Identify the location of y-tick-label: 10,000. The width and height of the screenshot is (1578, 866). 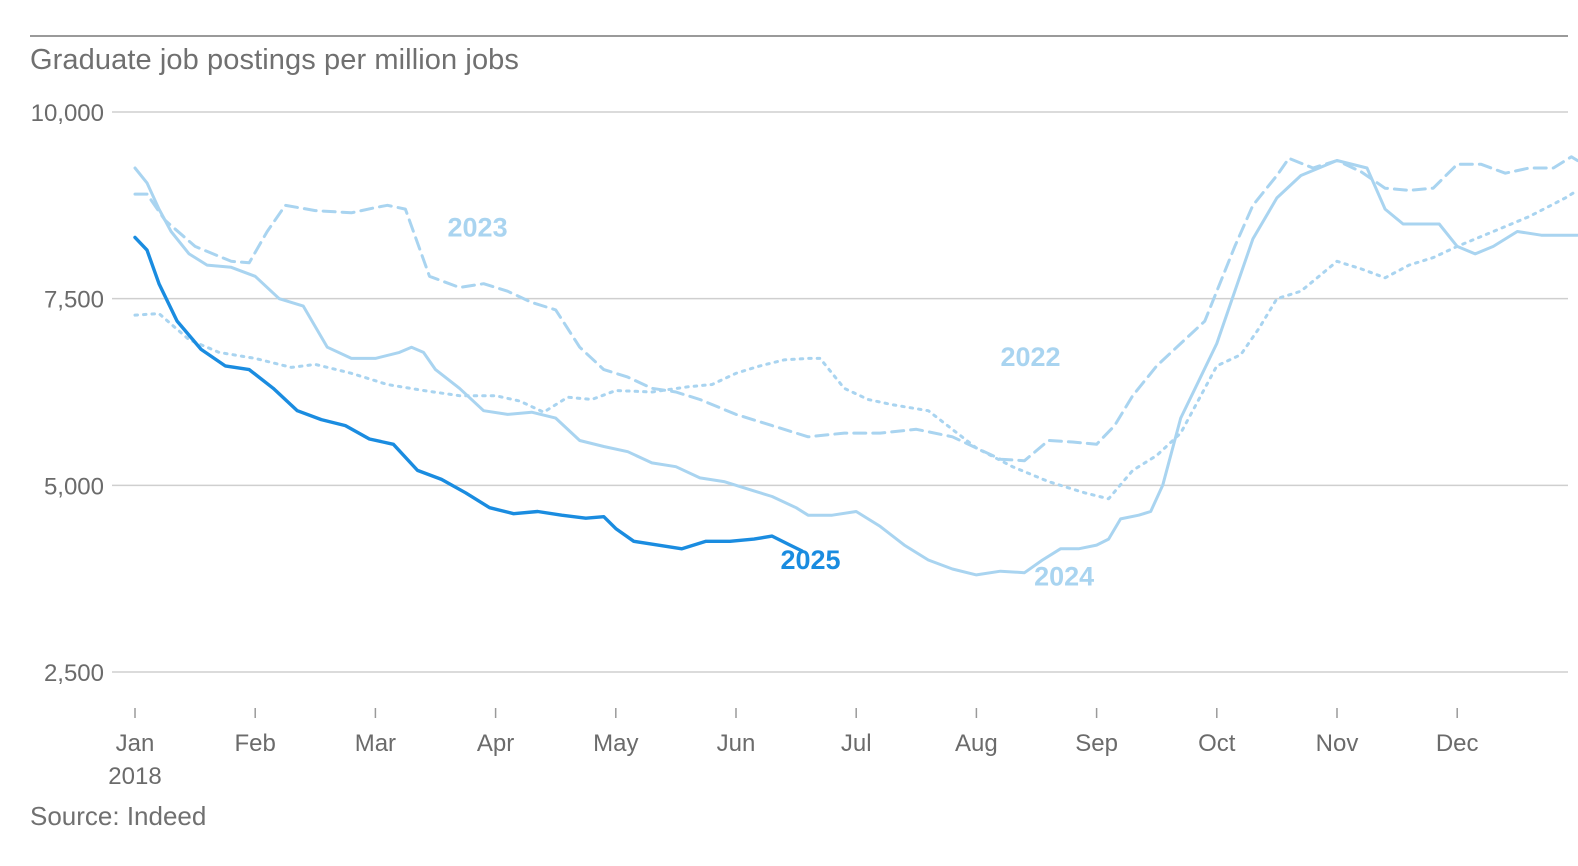
(67, 113).